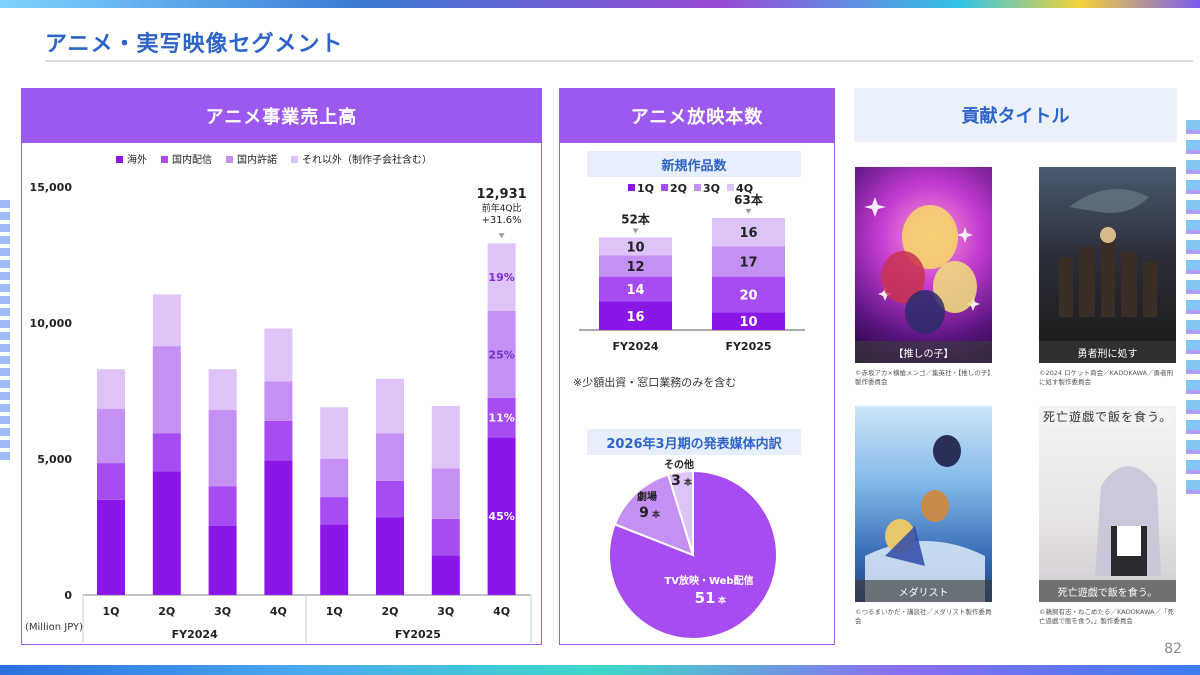  Describe the element at coordinates (445, 611) in the screenshot. I see `x-tick-label: 3Q` at that location.